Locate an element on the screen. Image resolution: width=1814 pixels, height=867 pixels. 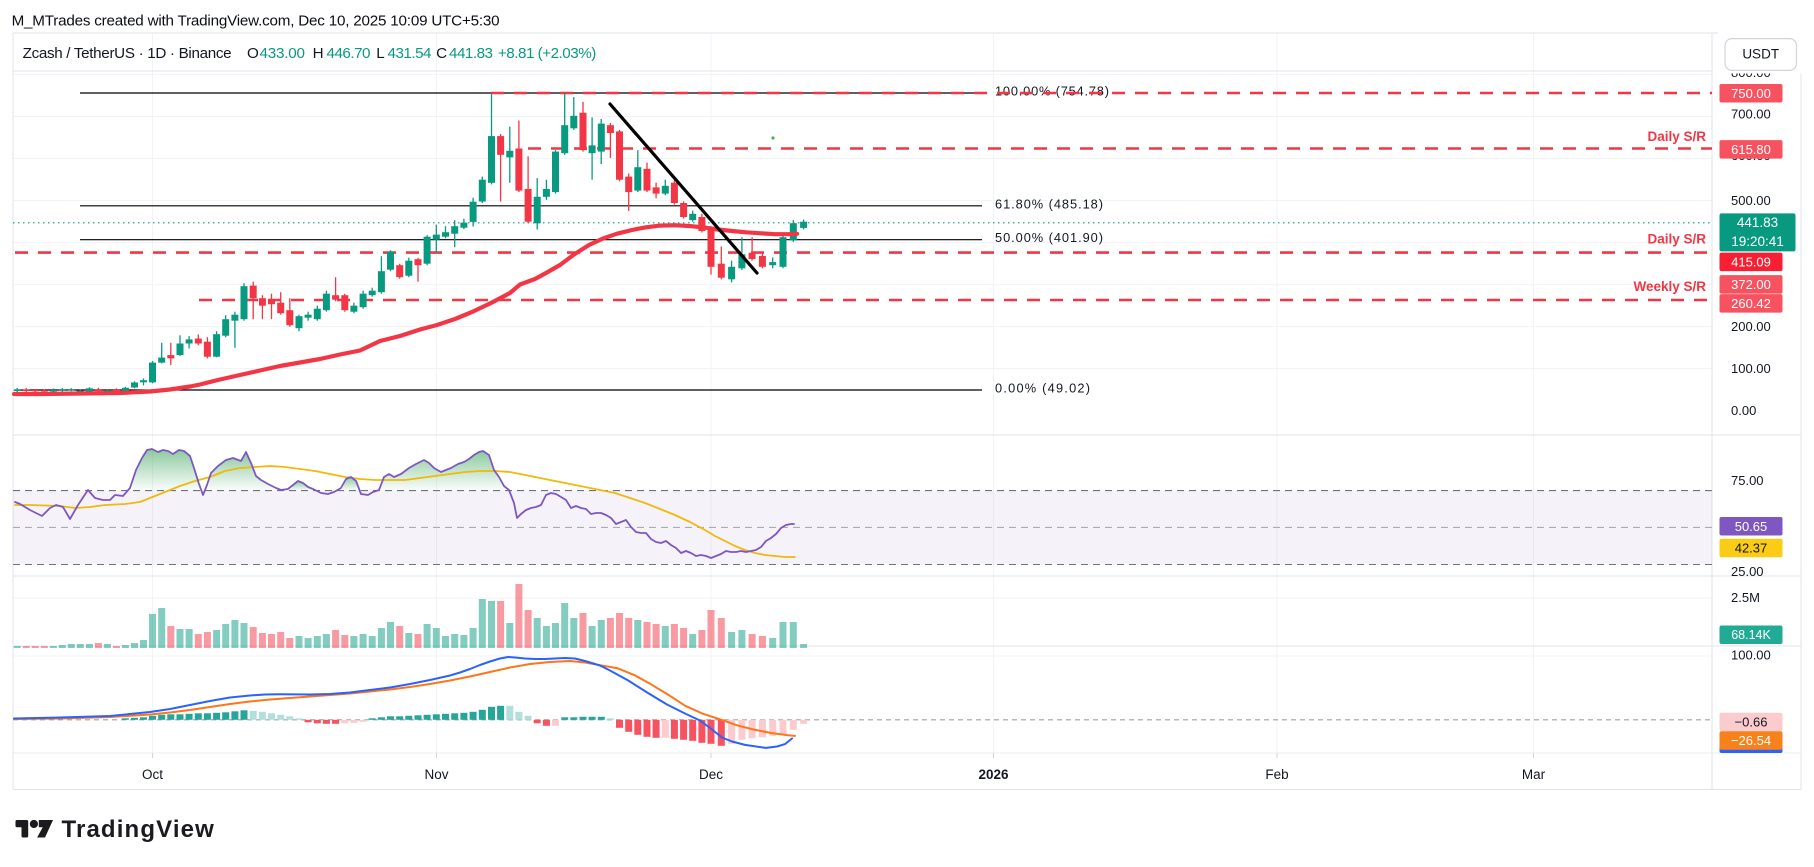
svg-text: 75.00 is located at coordinates (1747, 480).